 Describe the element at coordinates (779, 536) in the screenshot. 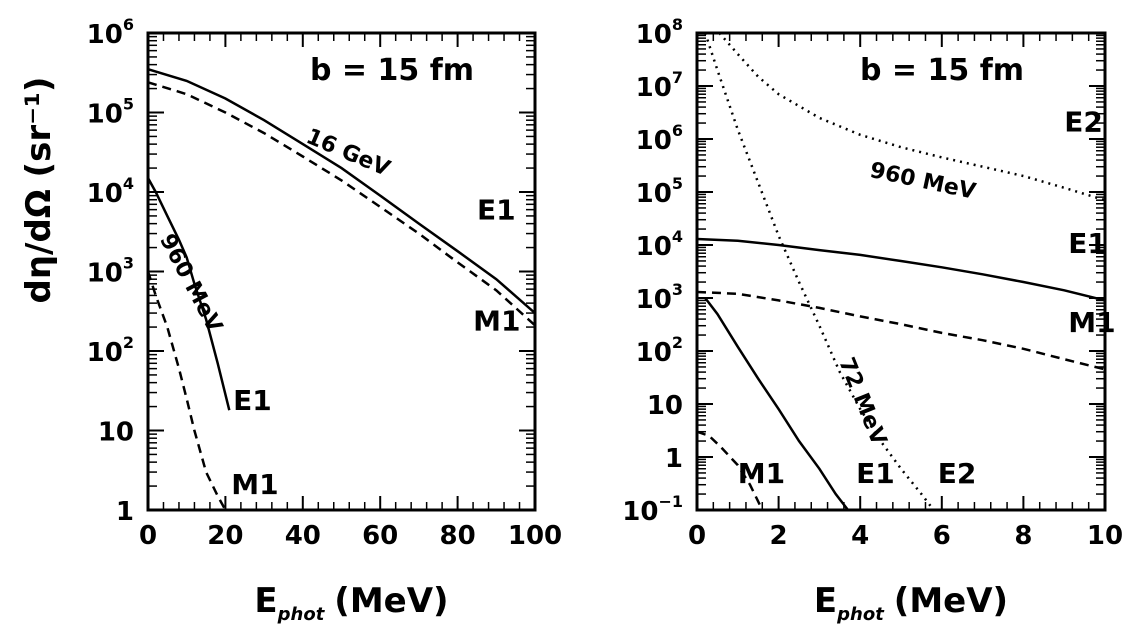

I see `x-tick-label: 2` at that location.